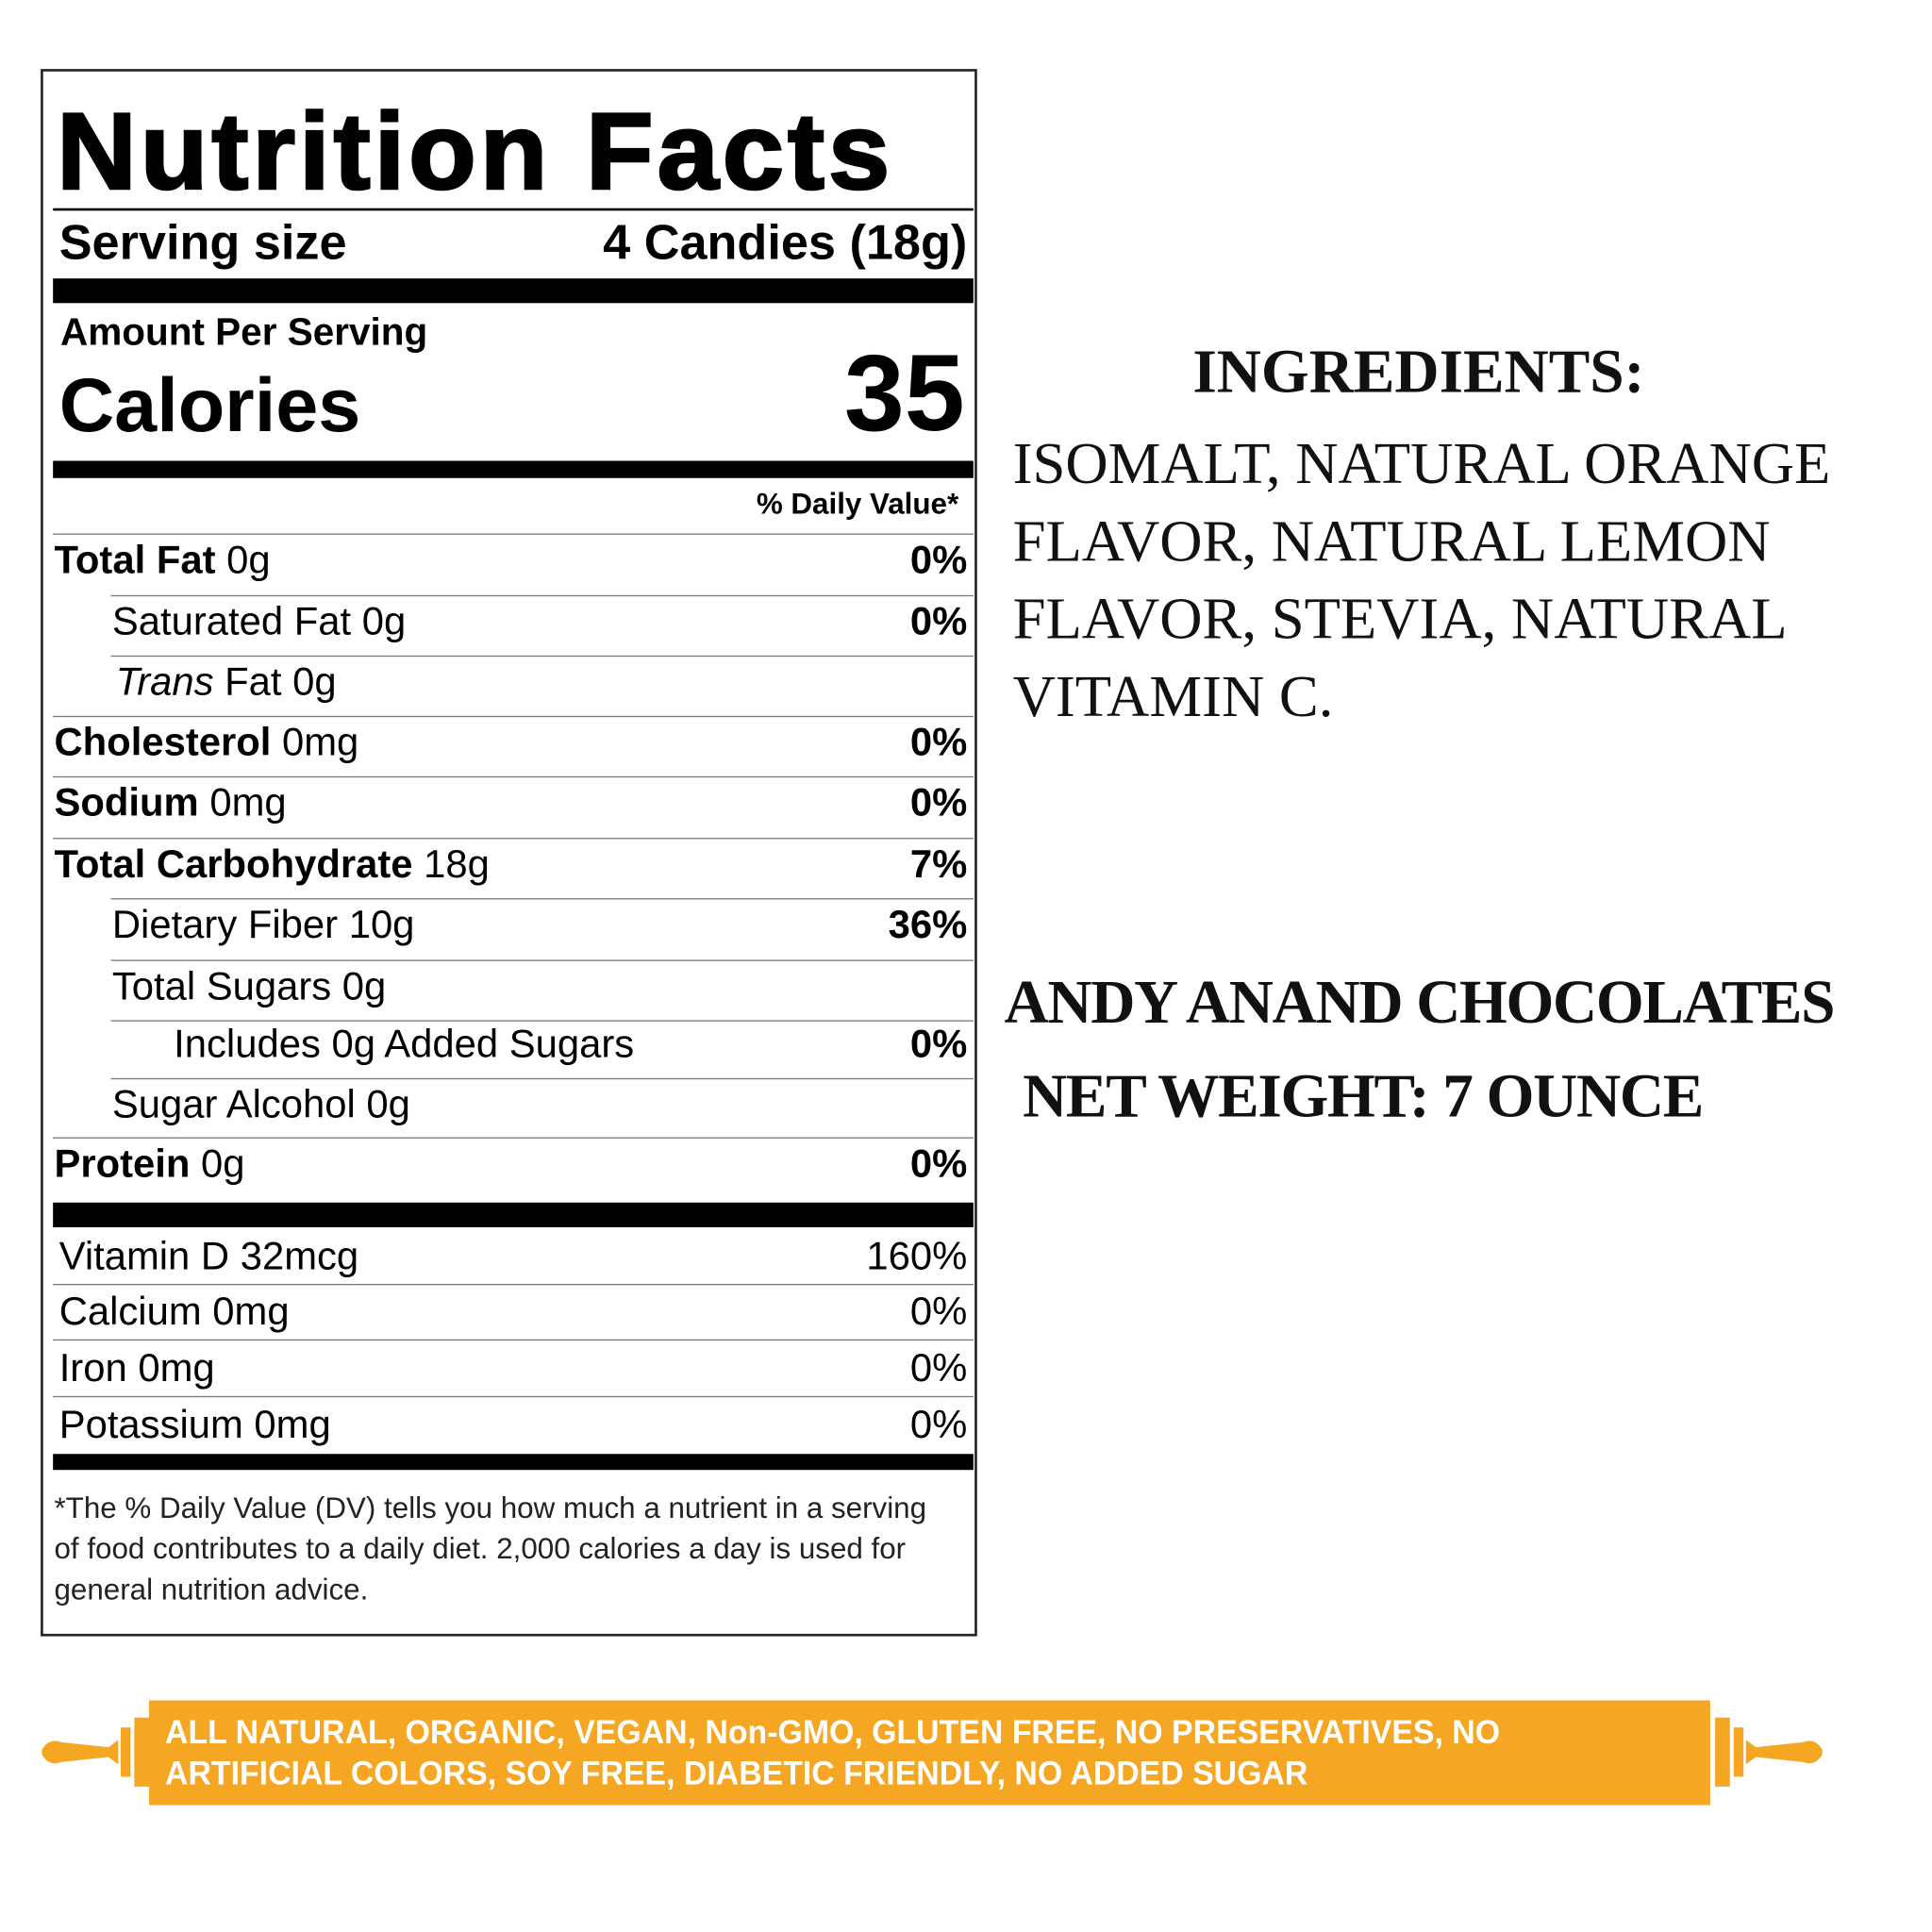  I want to click on nutrition-title: Nutrition Facts, so click(475, 151).